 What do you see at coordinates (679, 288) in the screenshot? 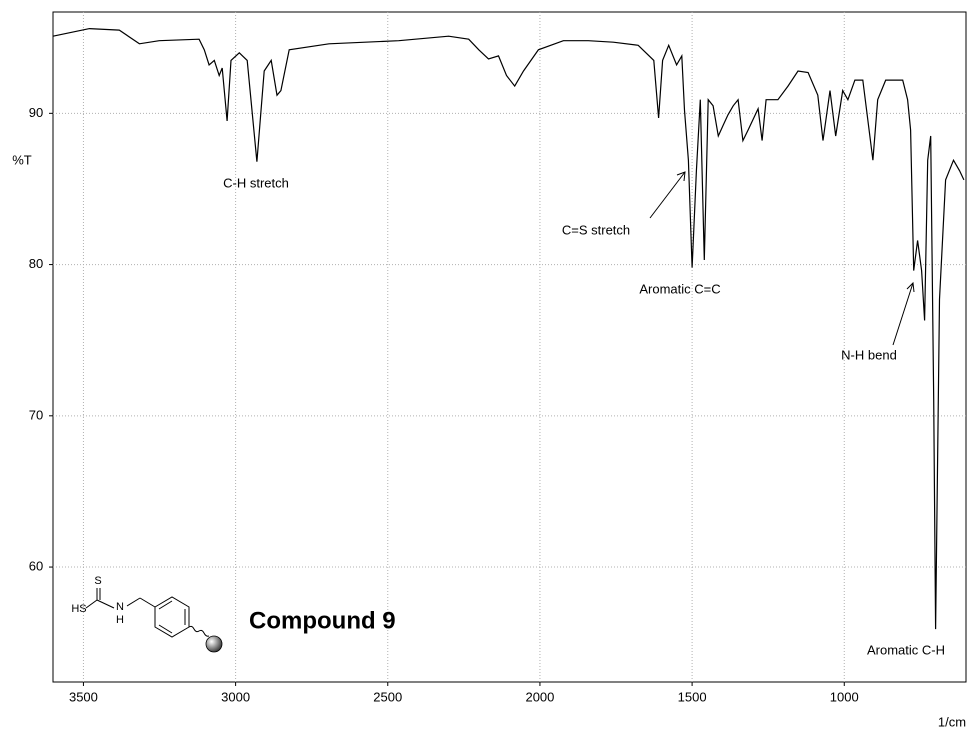
I see `annotation: Aromatic C=C` at bounding box center [679, 288].